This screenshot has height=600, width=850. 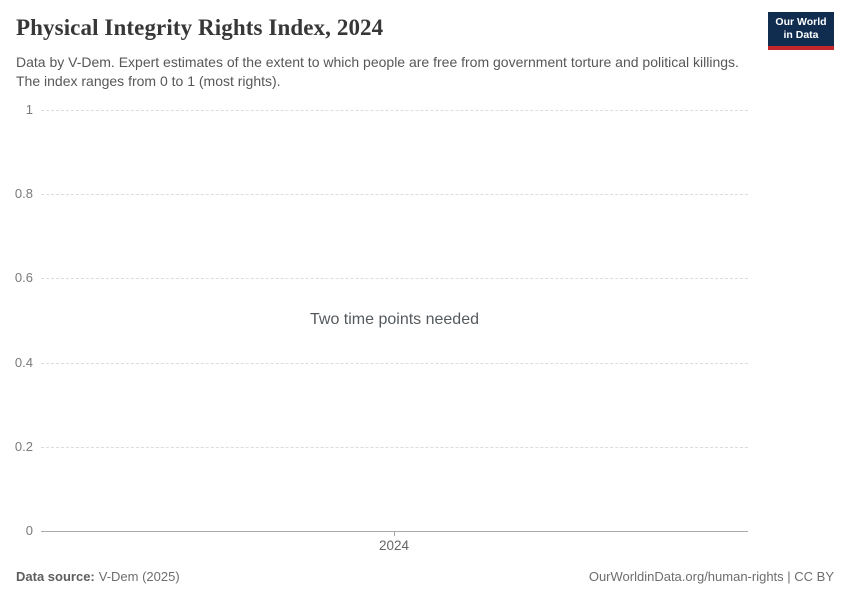 I want to click on chart-title: Physical Integrity Rights Index, 2024, so click(x=200, y=27).